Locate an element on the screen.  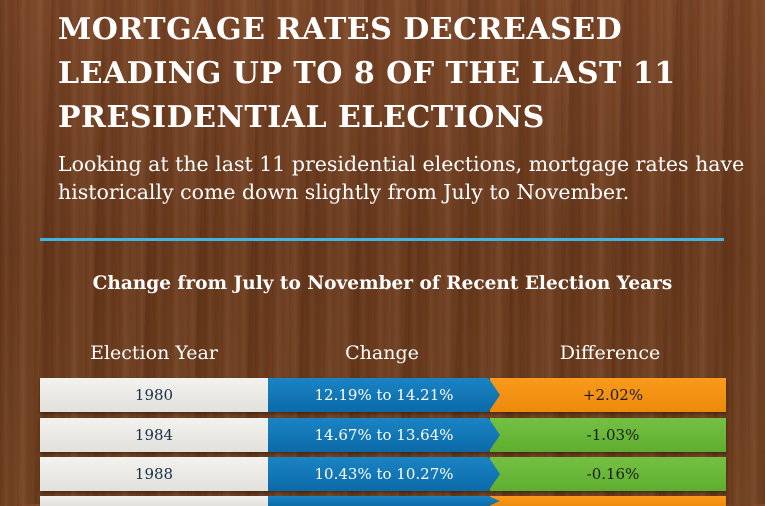
year-cell-partial is located at coordinates (154, 501).